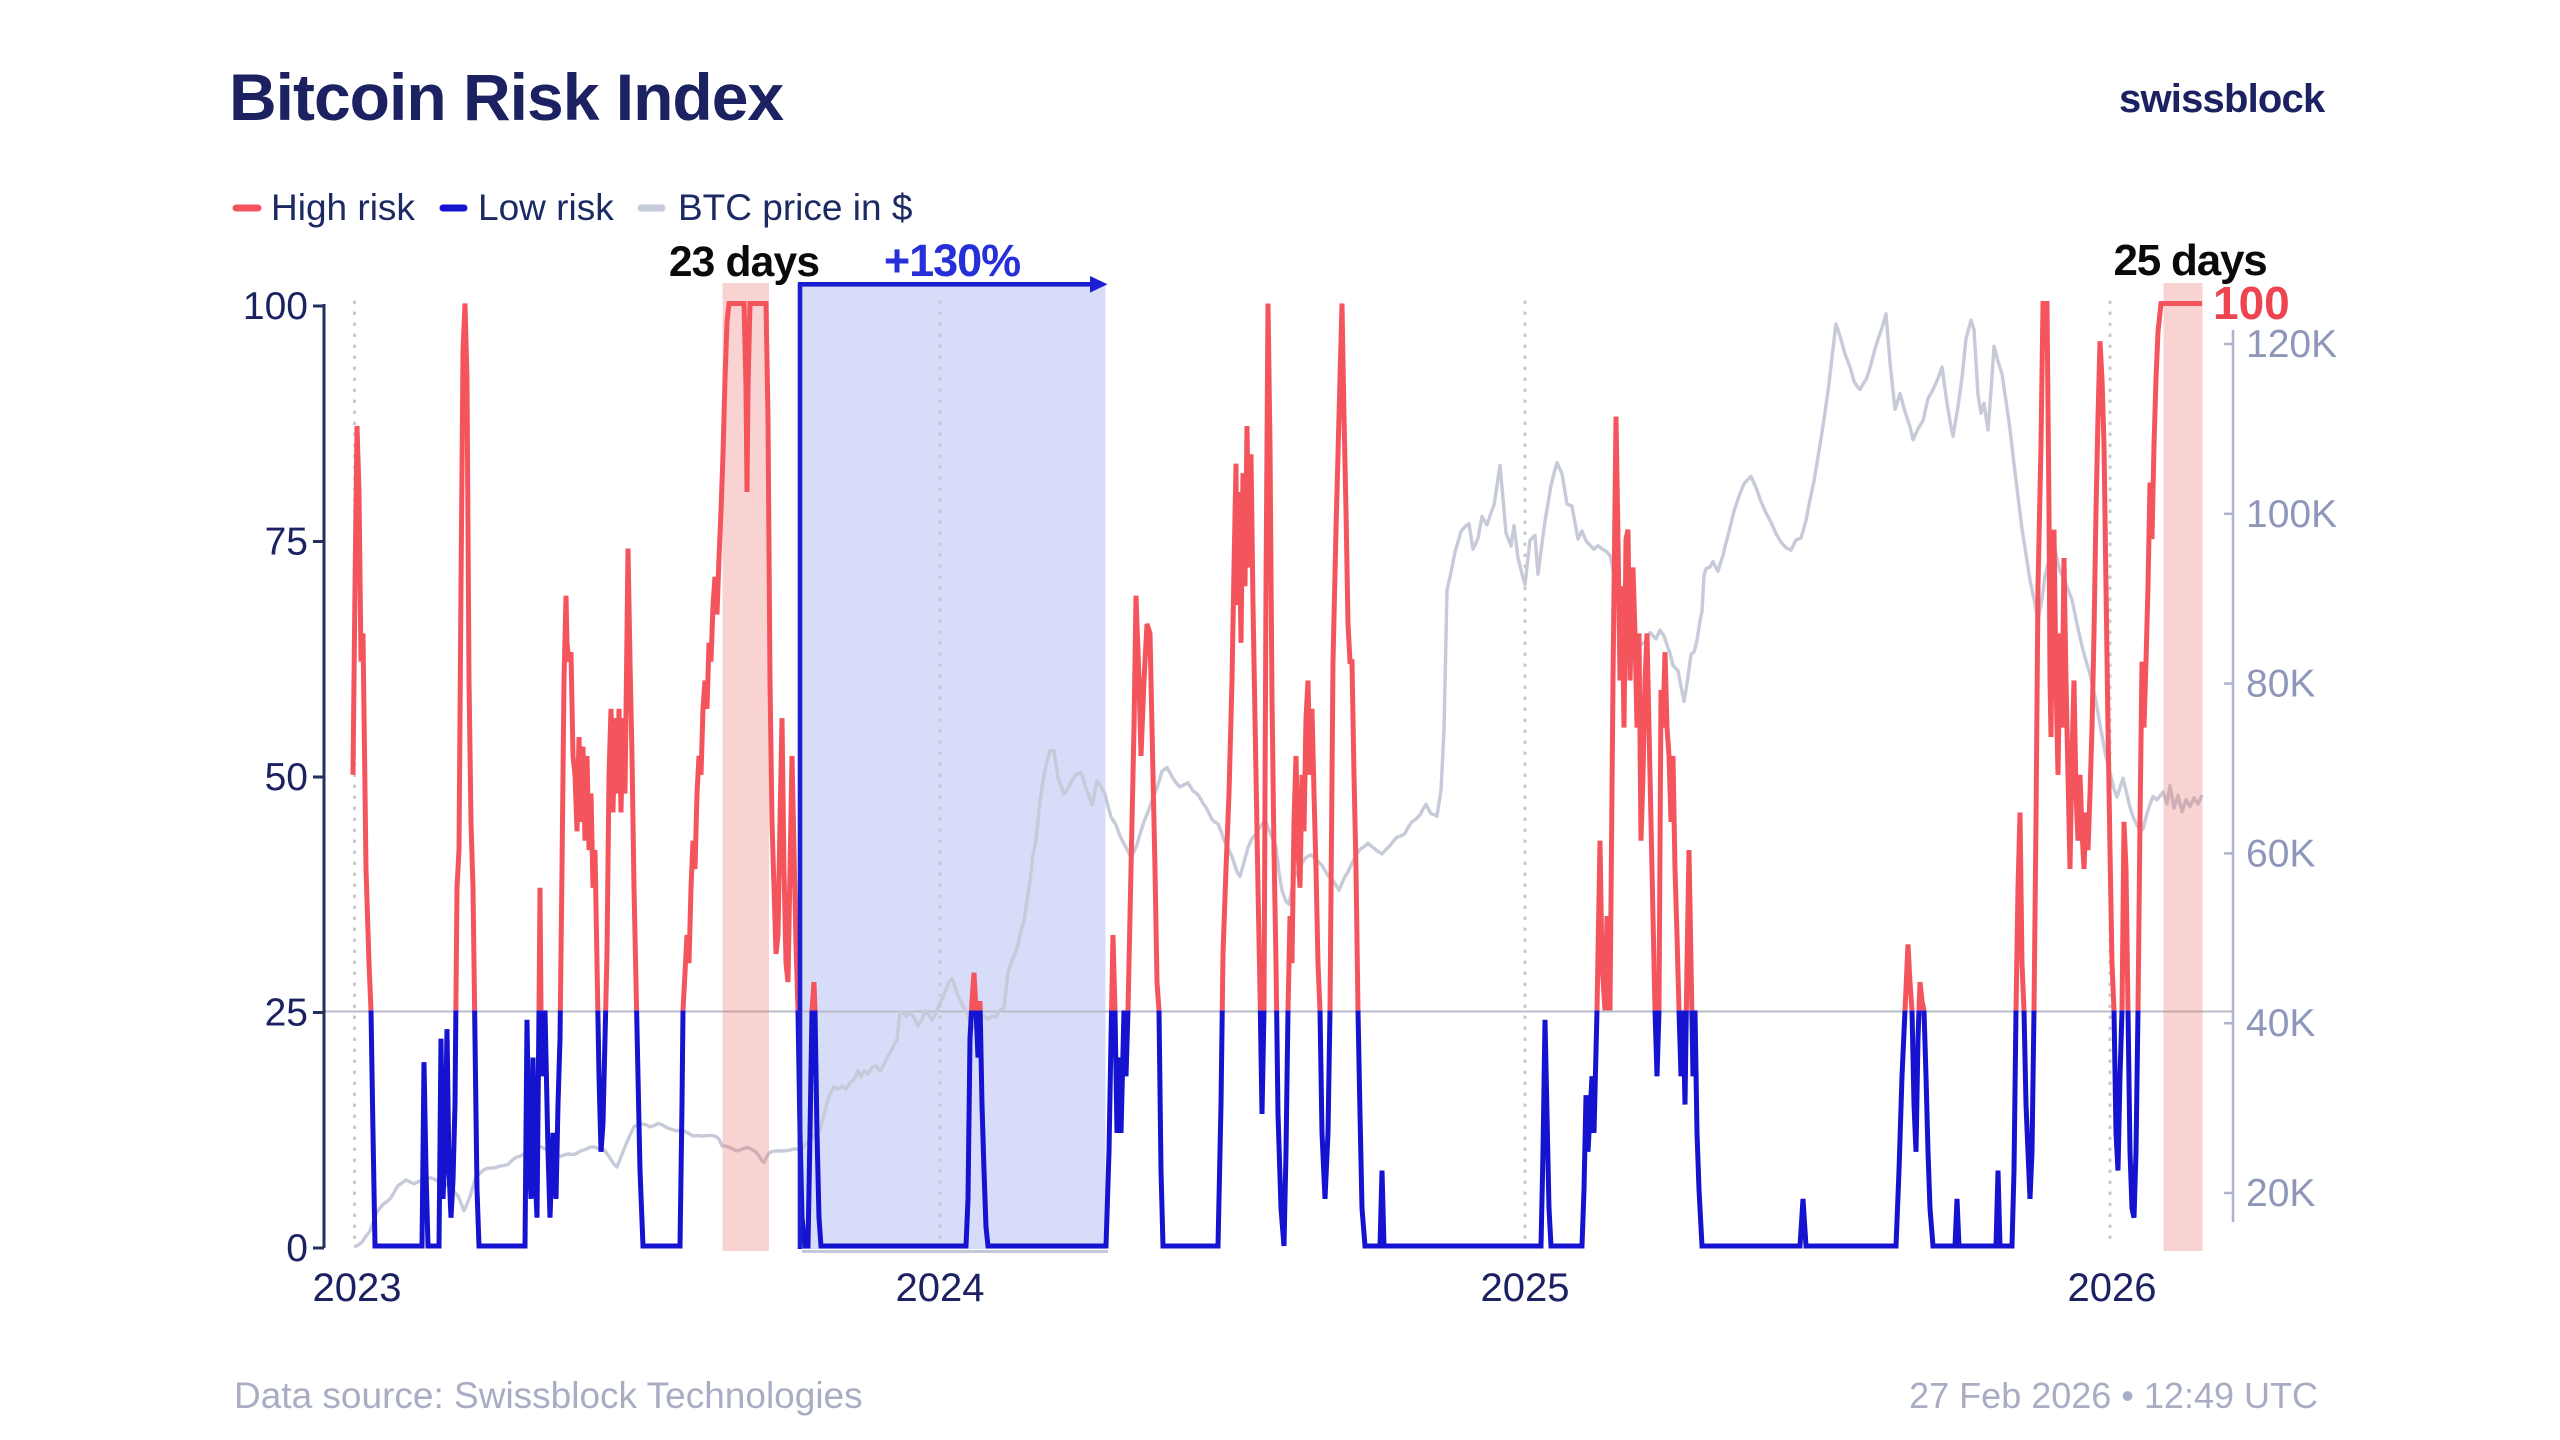 The width and height of the screenshot is (2560, 1440). Describe the element at coordinates (343, 207) in the screenshot. I see `svg-text: High risk` at that location.